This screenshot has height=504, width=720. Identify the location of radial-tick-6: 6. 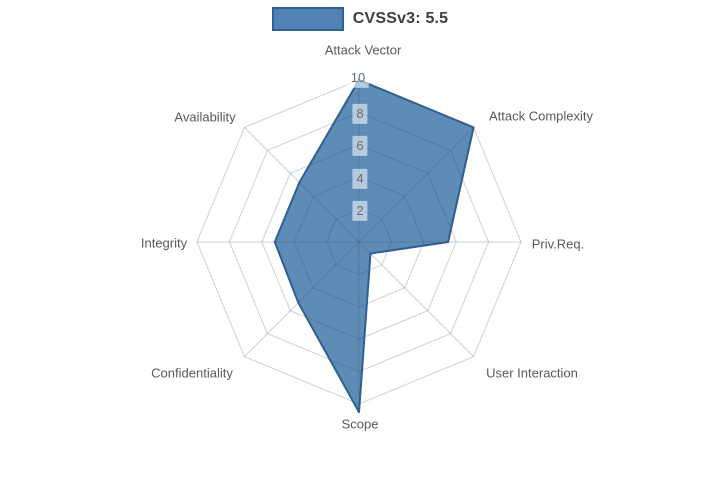
(360, 146).